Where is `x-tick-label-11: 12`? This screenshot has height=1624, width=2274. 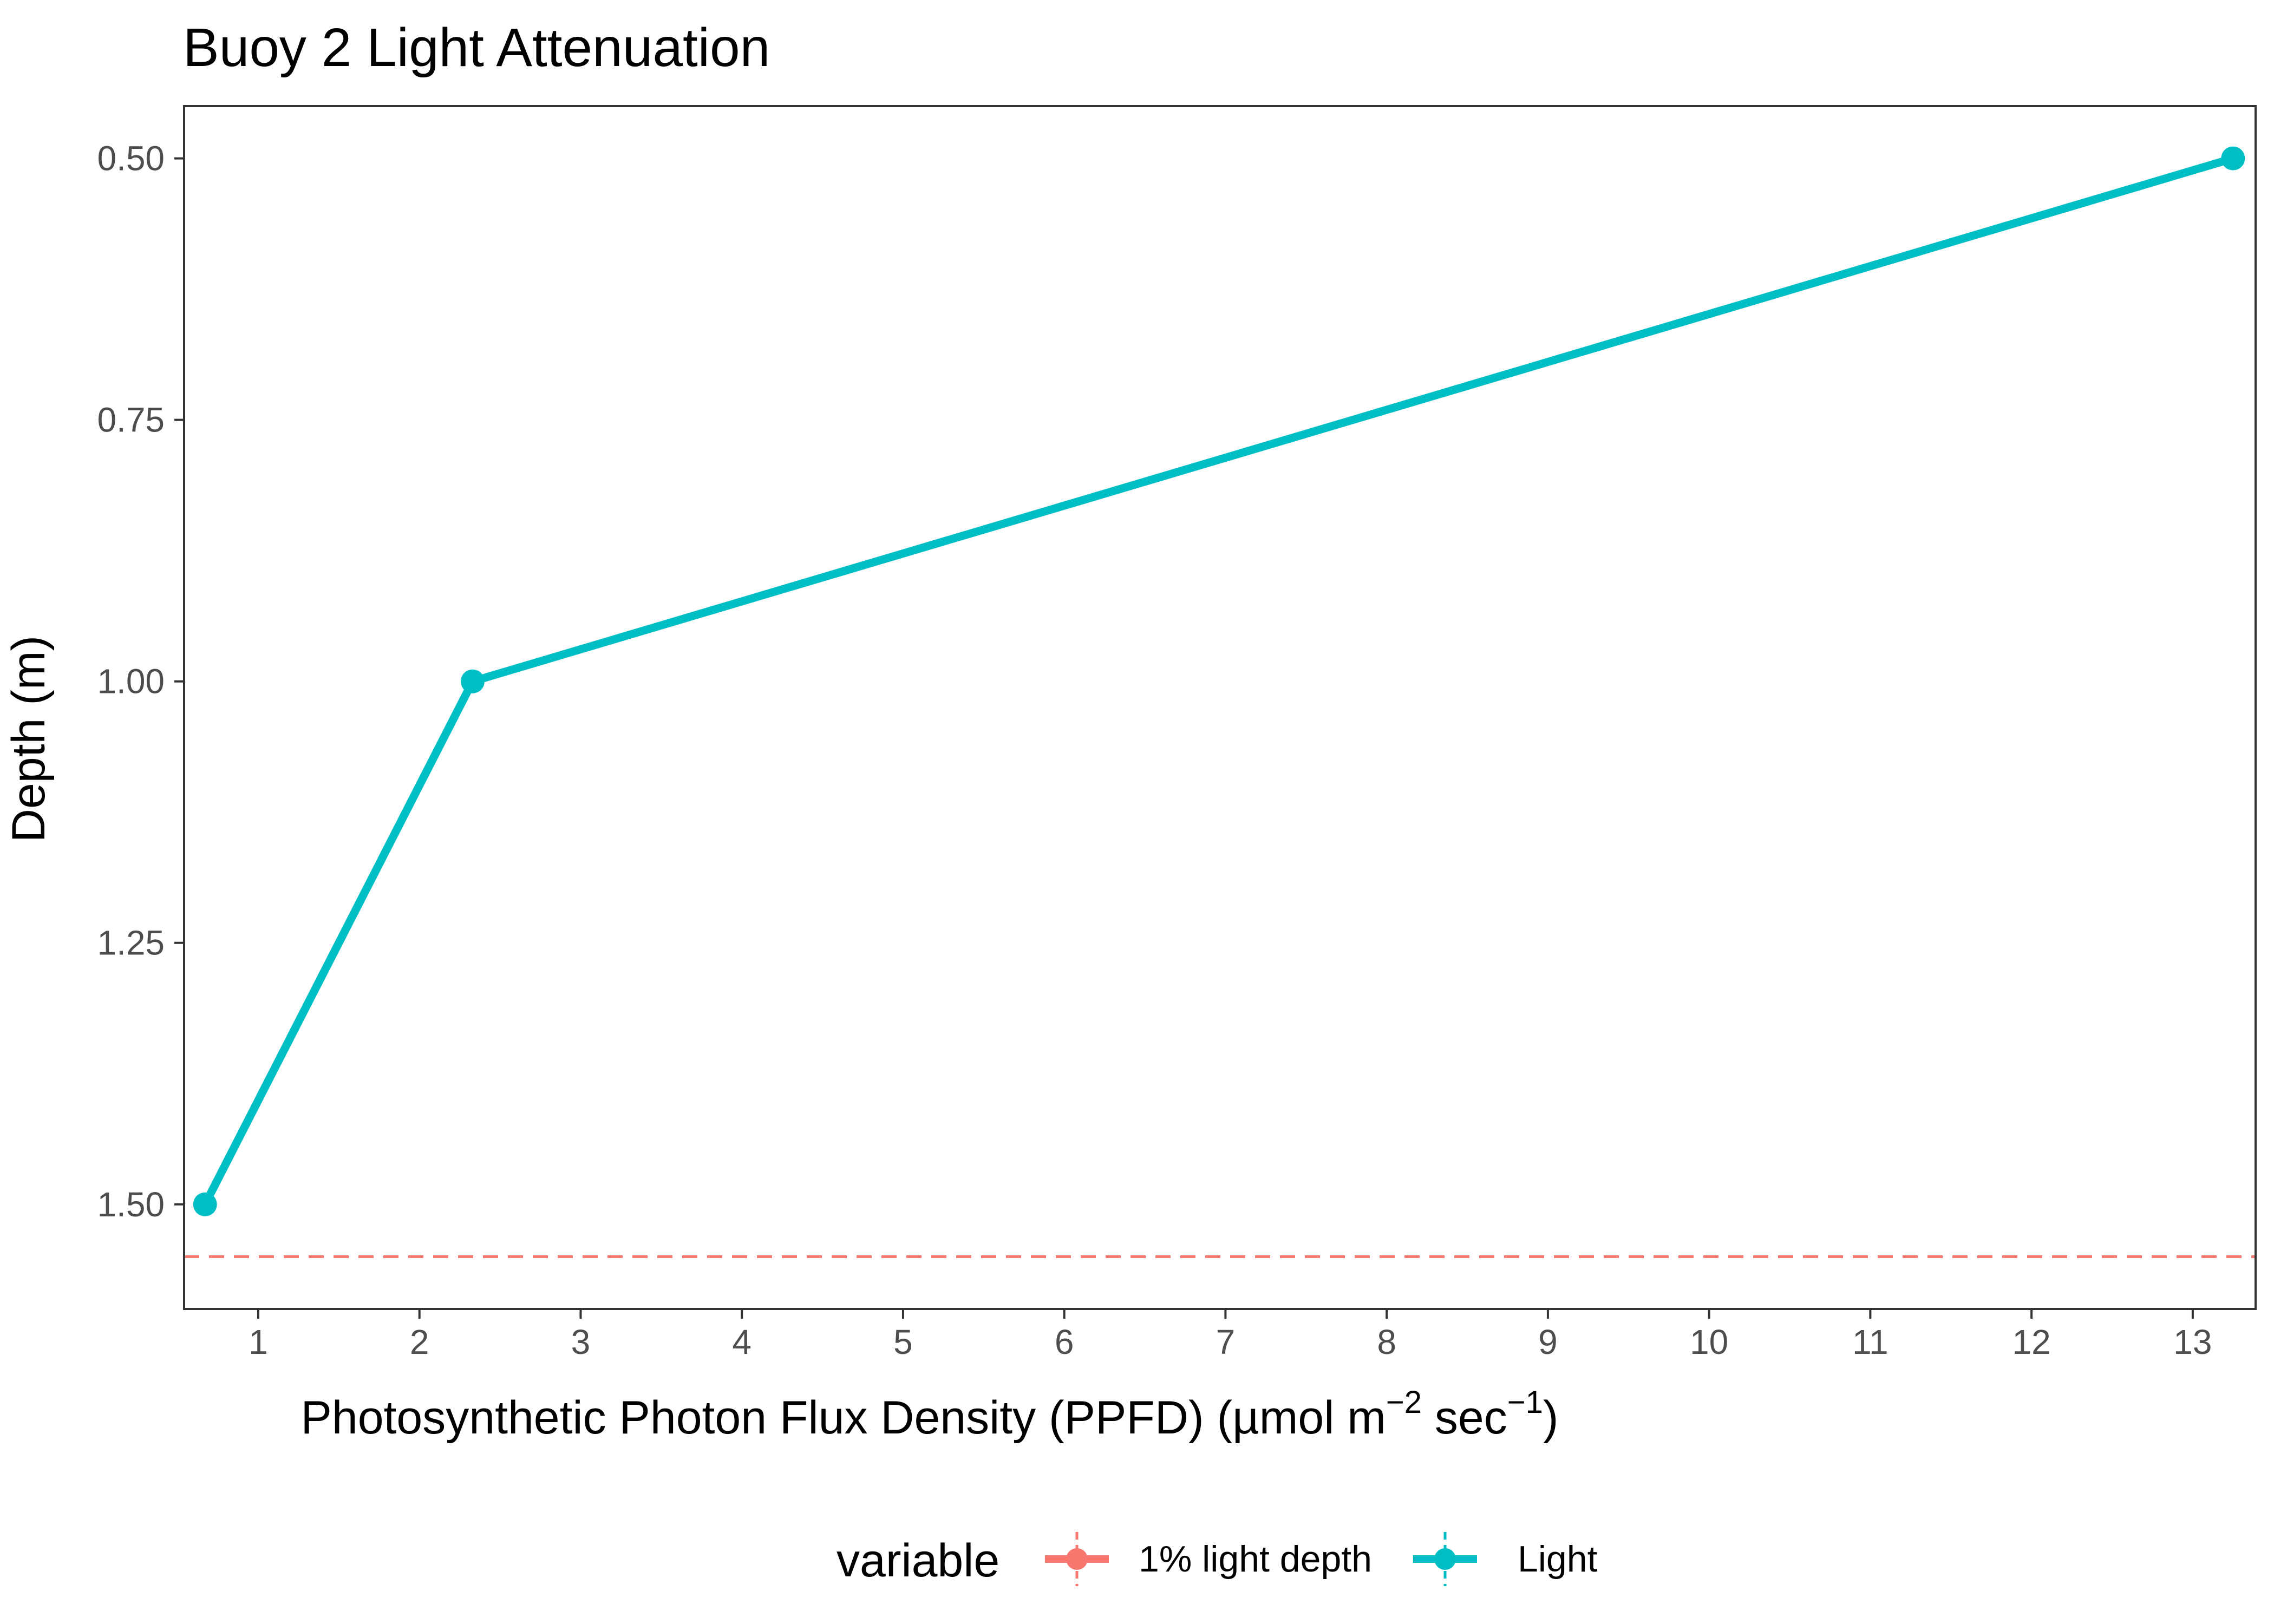
x-tick-label-11: 12 is located at coordinates (2032, 1341).